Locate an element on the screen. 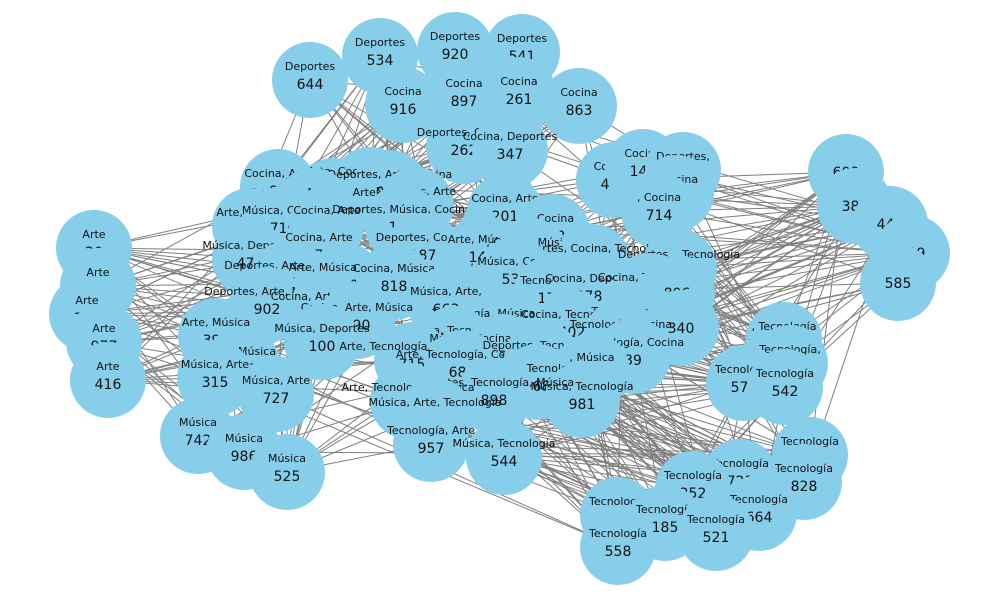 Image resolution: width=1000 pixels, height=600 pixels. node-542: Tecnología 542 is located at coordinates (785, 387).